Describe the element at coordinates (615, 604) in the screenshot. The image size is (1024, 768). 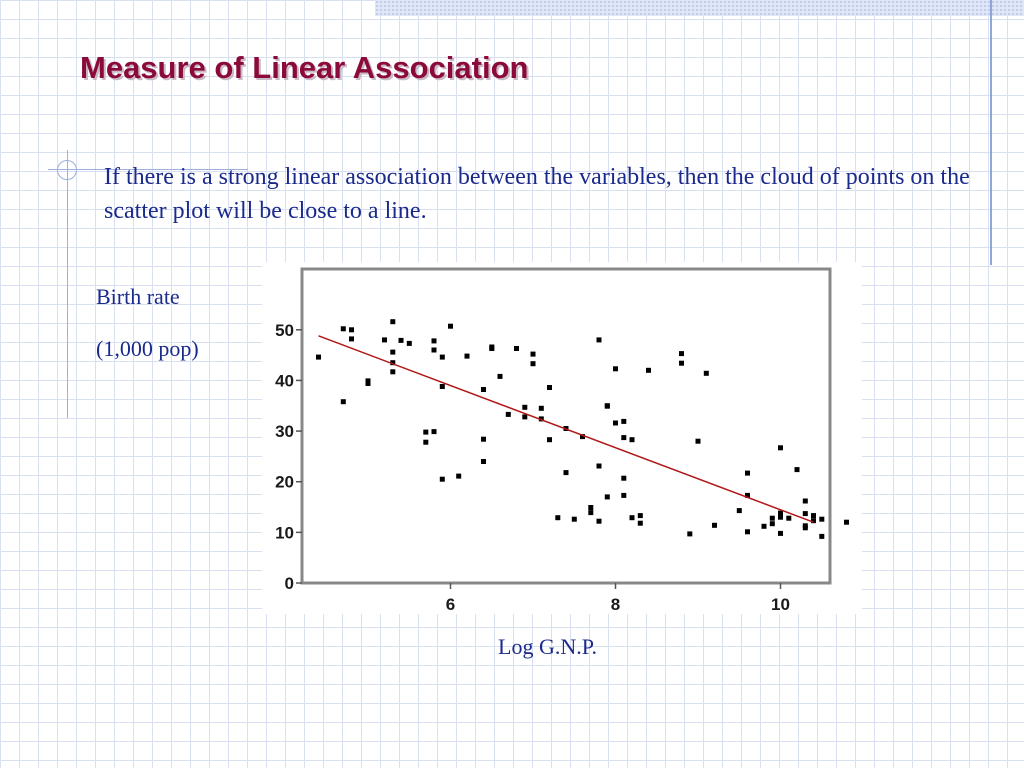
I see `x-tick-label: 8` at that location.